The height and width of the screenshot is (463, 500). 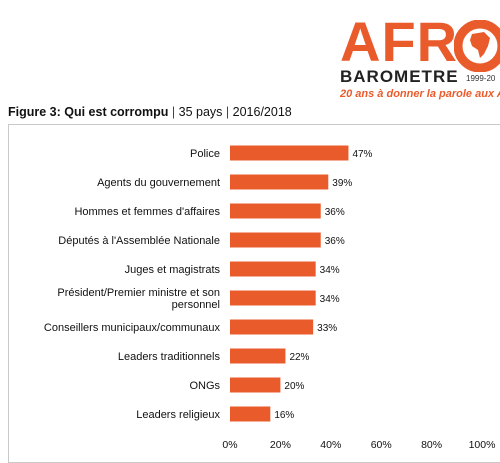 I want to click on figure-countries: 35 pays, so click(x=200, y=112).